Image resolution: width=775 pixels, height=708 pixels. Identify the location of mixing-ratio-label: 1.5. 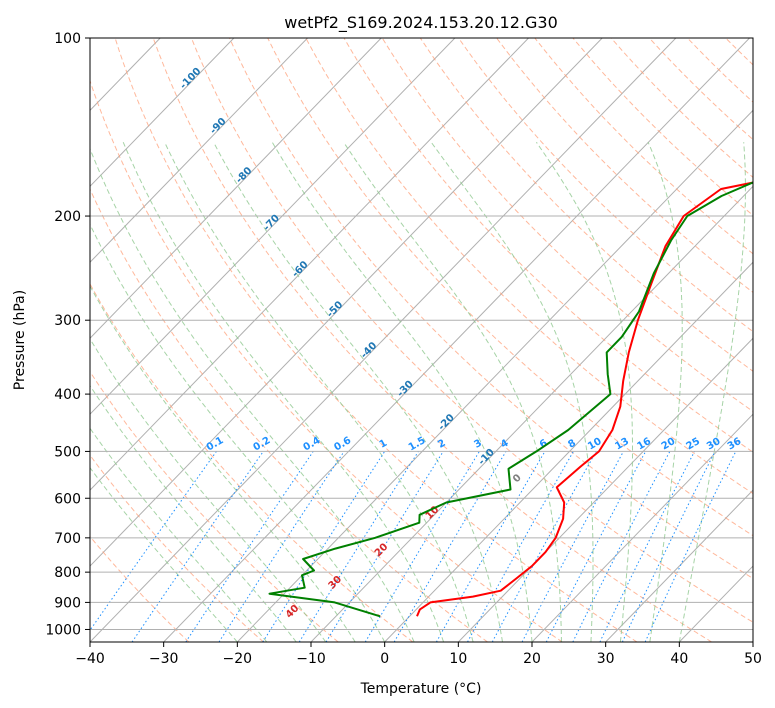
(417, 444).